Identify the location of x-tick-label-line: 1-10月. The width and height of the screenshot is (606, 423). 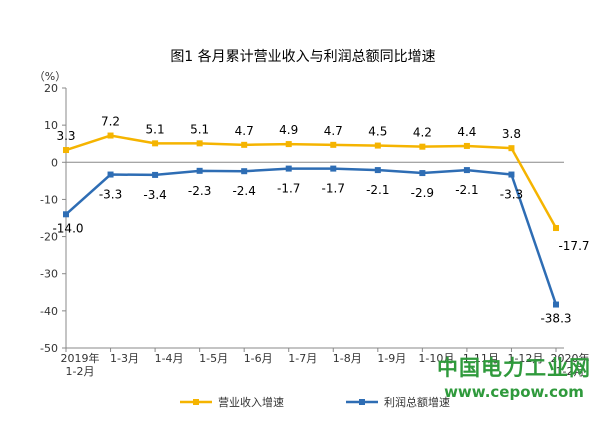
(436, 358).